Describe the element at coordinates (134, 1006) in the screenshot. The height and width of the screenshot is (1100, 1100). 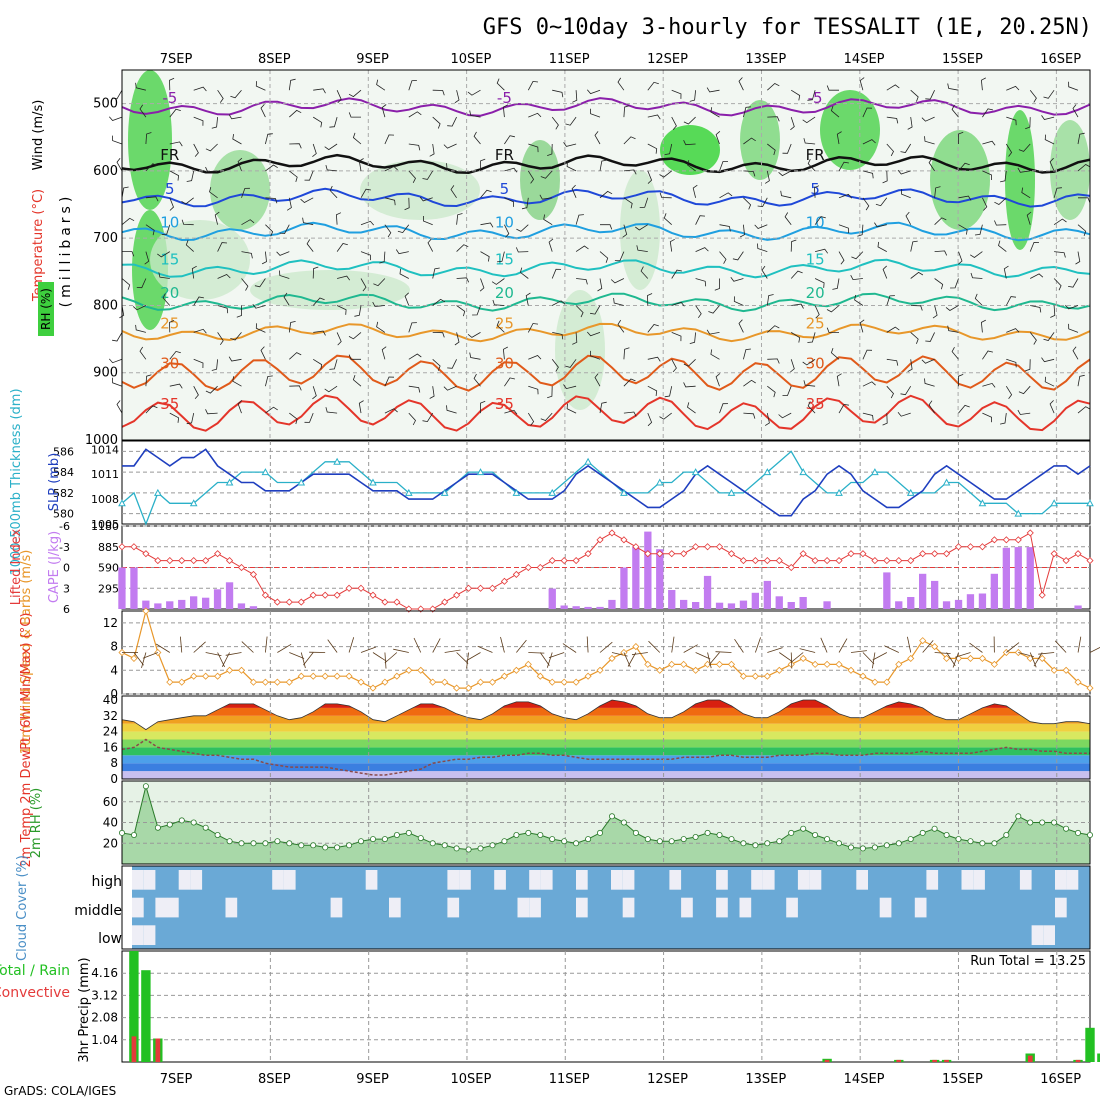
I see `precip-total-bar` at that location.